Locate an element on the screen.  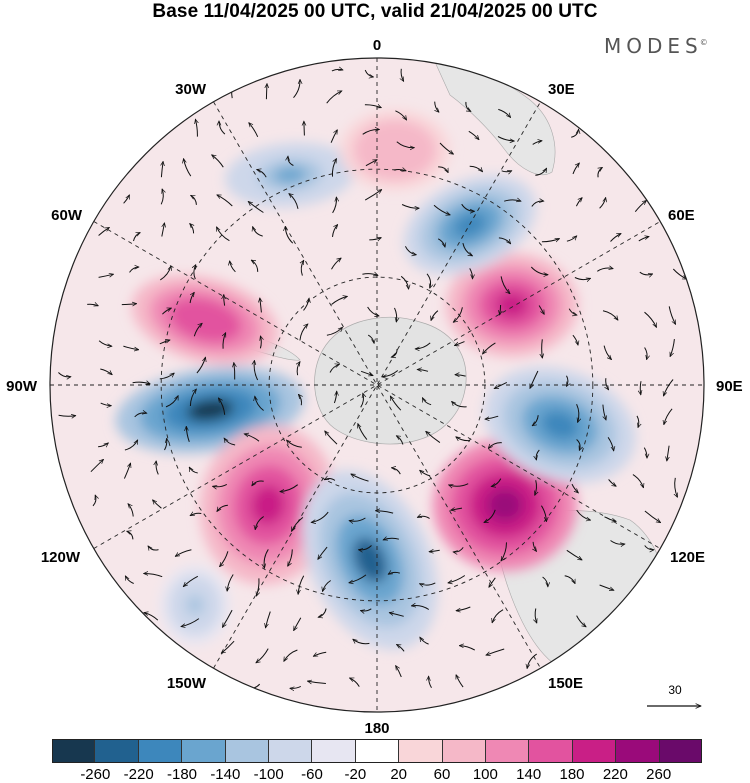
colorbar-swatch is located at coordinates (290, 751).